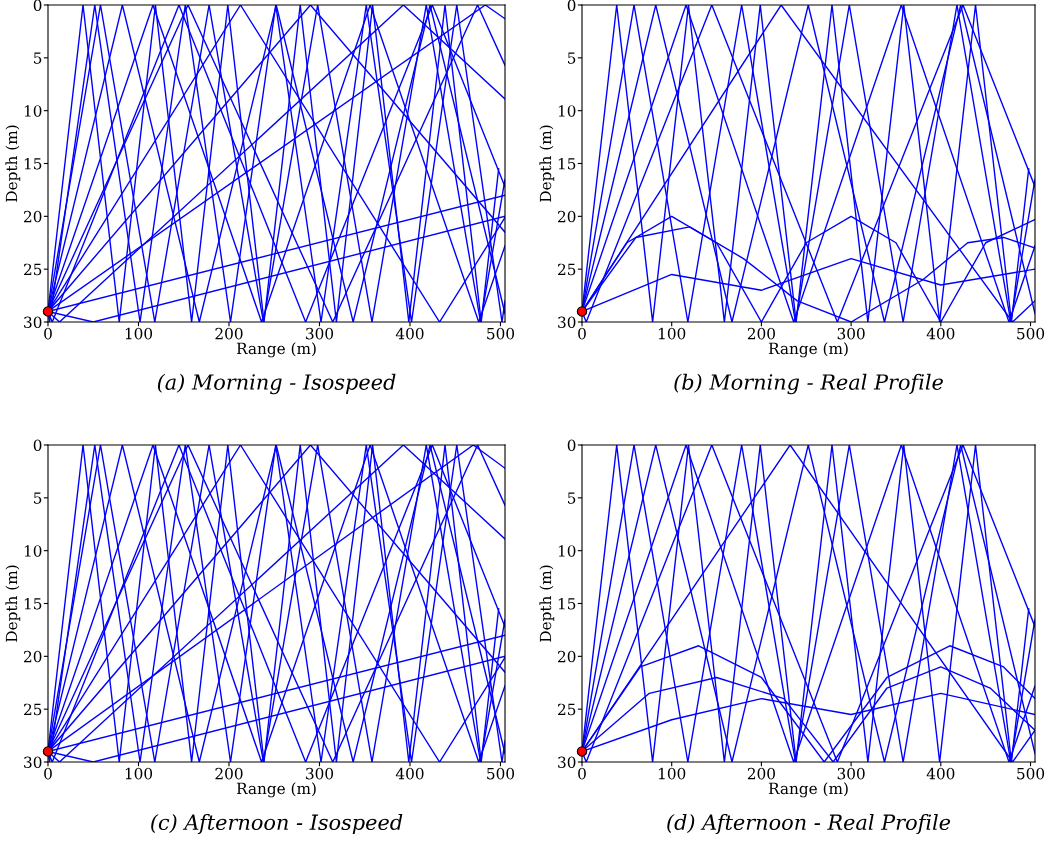 The image size is (1045, 841). I want to click on text: (b) Morning - Real Profile, so click(808, 384).